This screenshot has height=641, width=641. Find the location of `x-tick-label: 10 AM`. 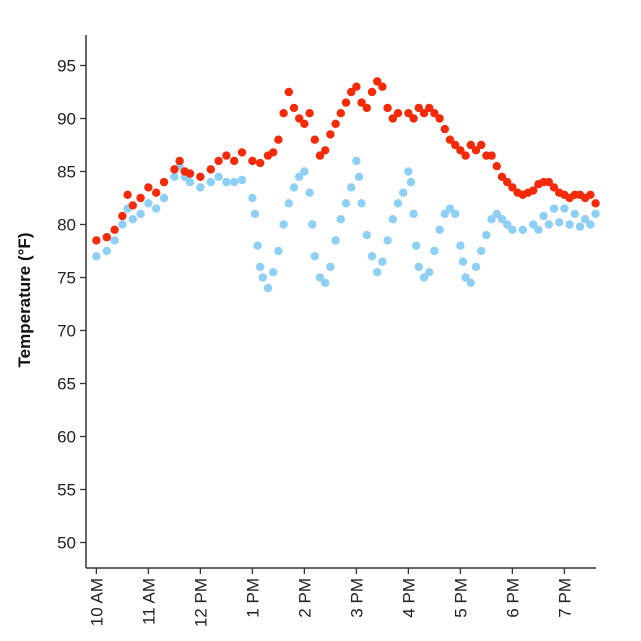

x-tick-label: 10 AM is located at coordinates (96, 602).